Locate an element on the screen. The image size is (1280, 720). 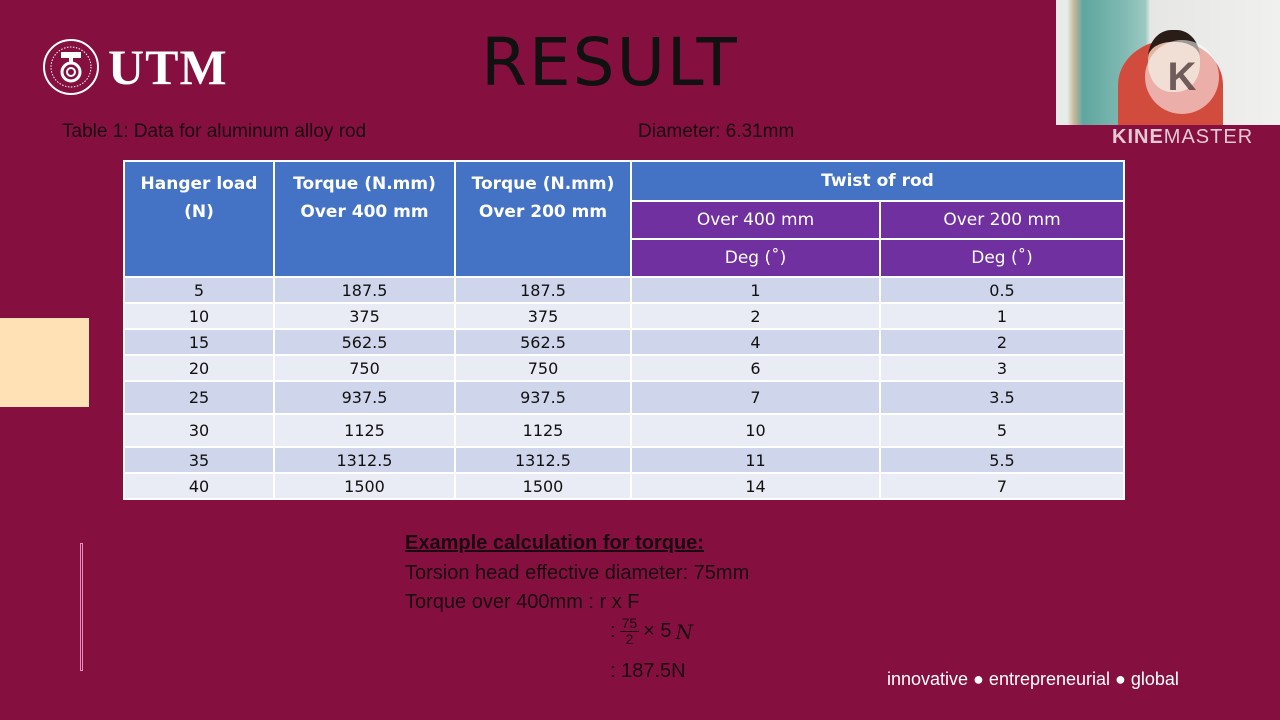
webcam-overlay: K is located at coordinates (1168, 62).